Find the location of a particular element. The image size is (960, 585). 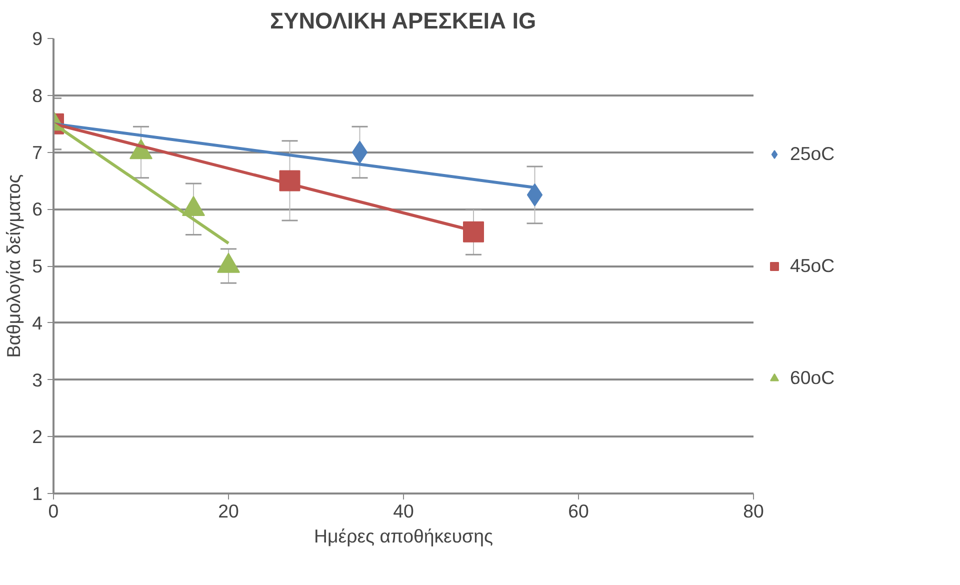

y-tick-label: 8 is located at coordinates (37, 95).